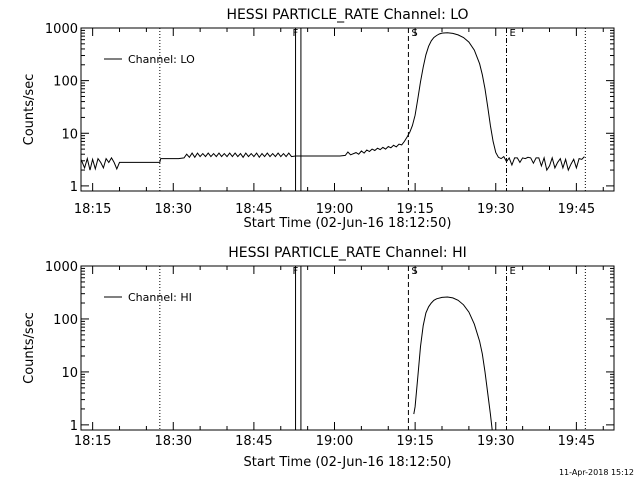 The image size is (640, 480). What do you see at coordinates (161, 59) in the screenshot?
I see `legend-label: Channel: LO` at bounding box center [161, 59].